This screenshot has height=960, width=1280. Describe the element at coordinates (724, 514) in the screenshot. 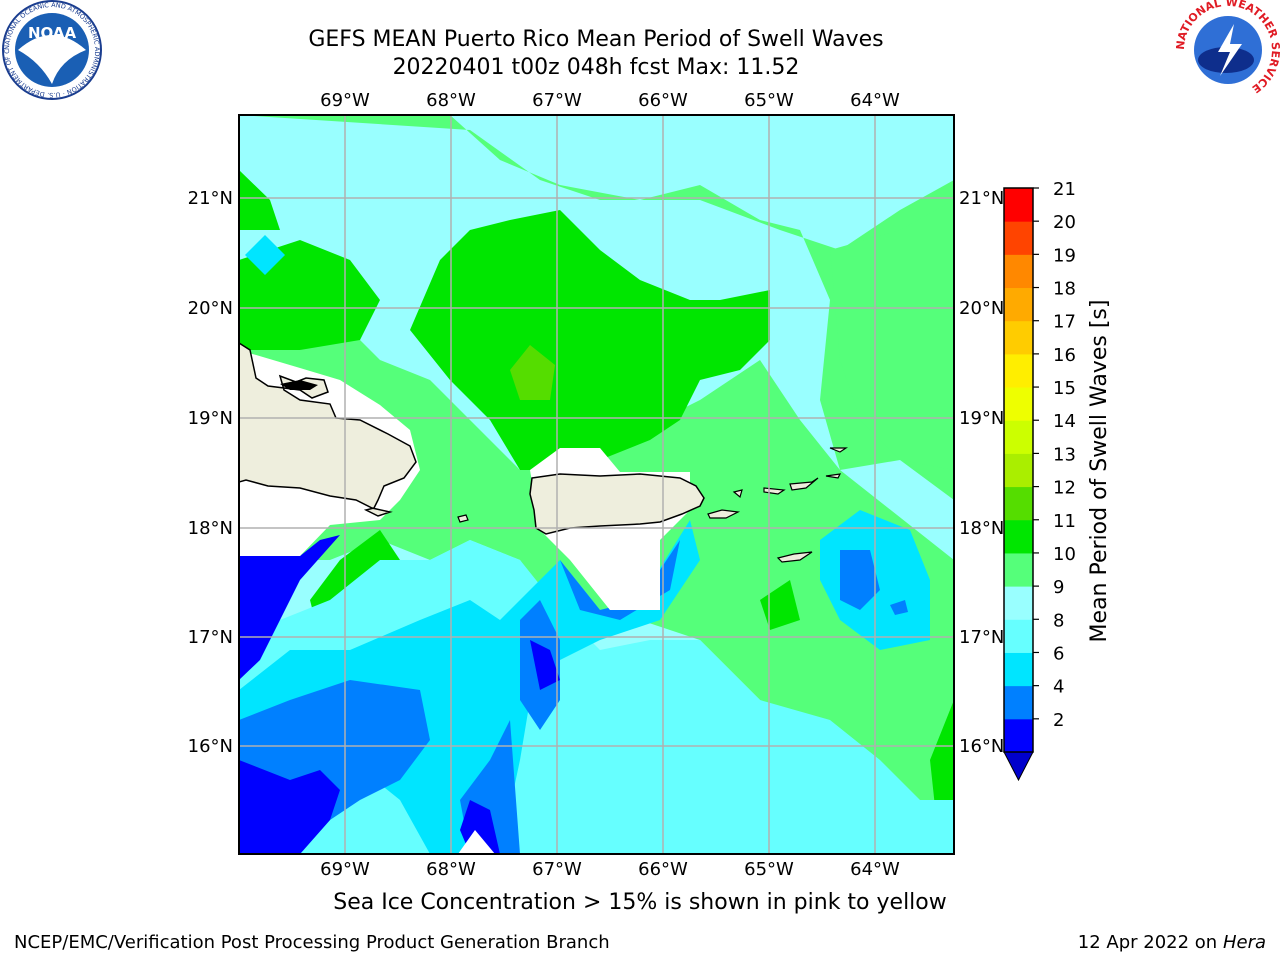

I see `land-vieques` at that location.